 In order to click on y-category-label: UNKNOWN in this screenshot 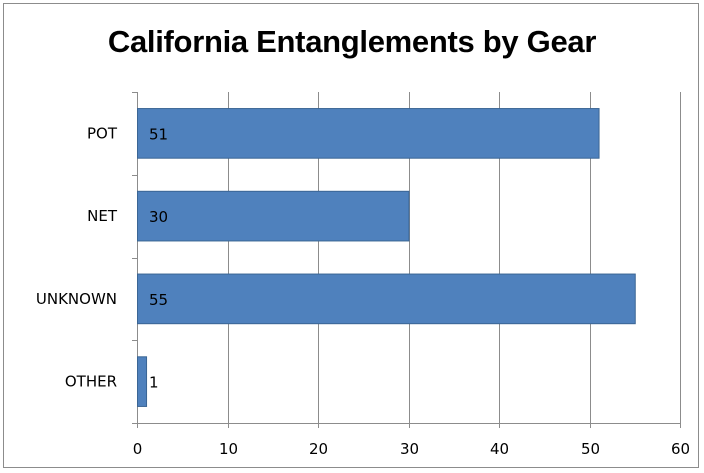, I will do `click(76, 299)`.